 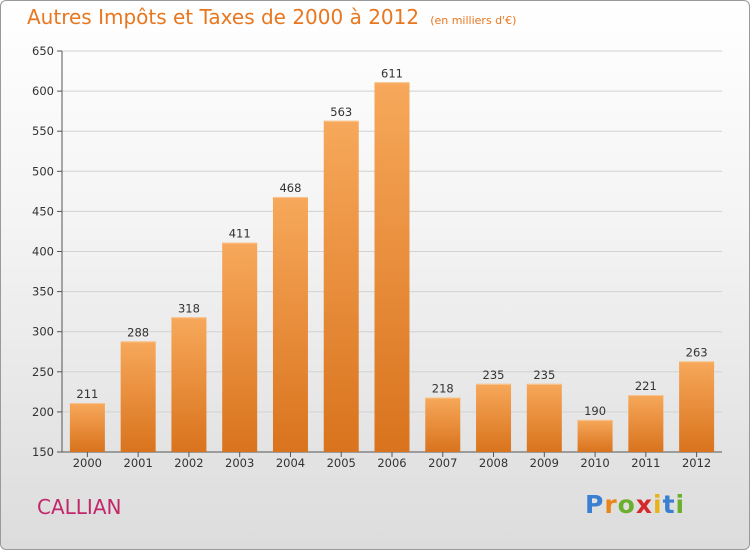 I want to click on logo-letter: o, so click(x=626, y=504).